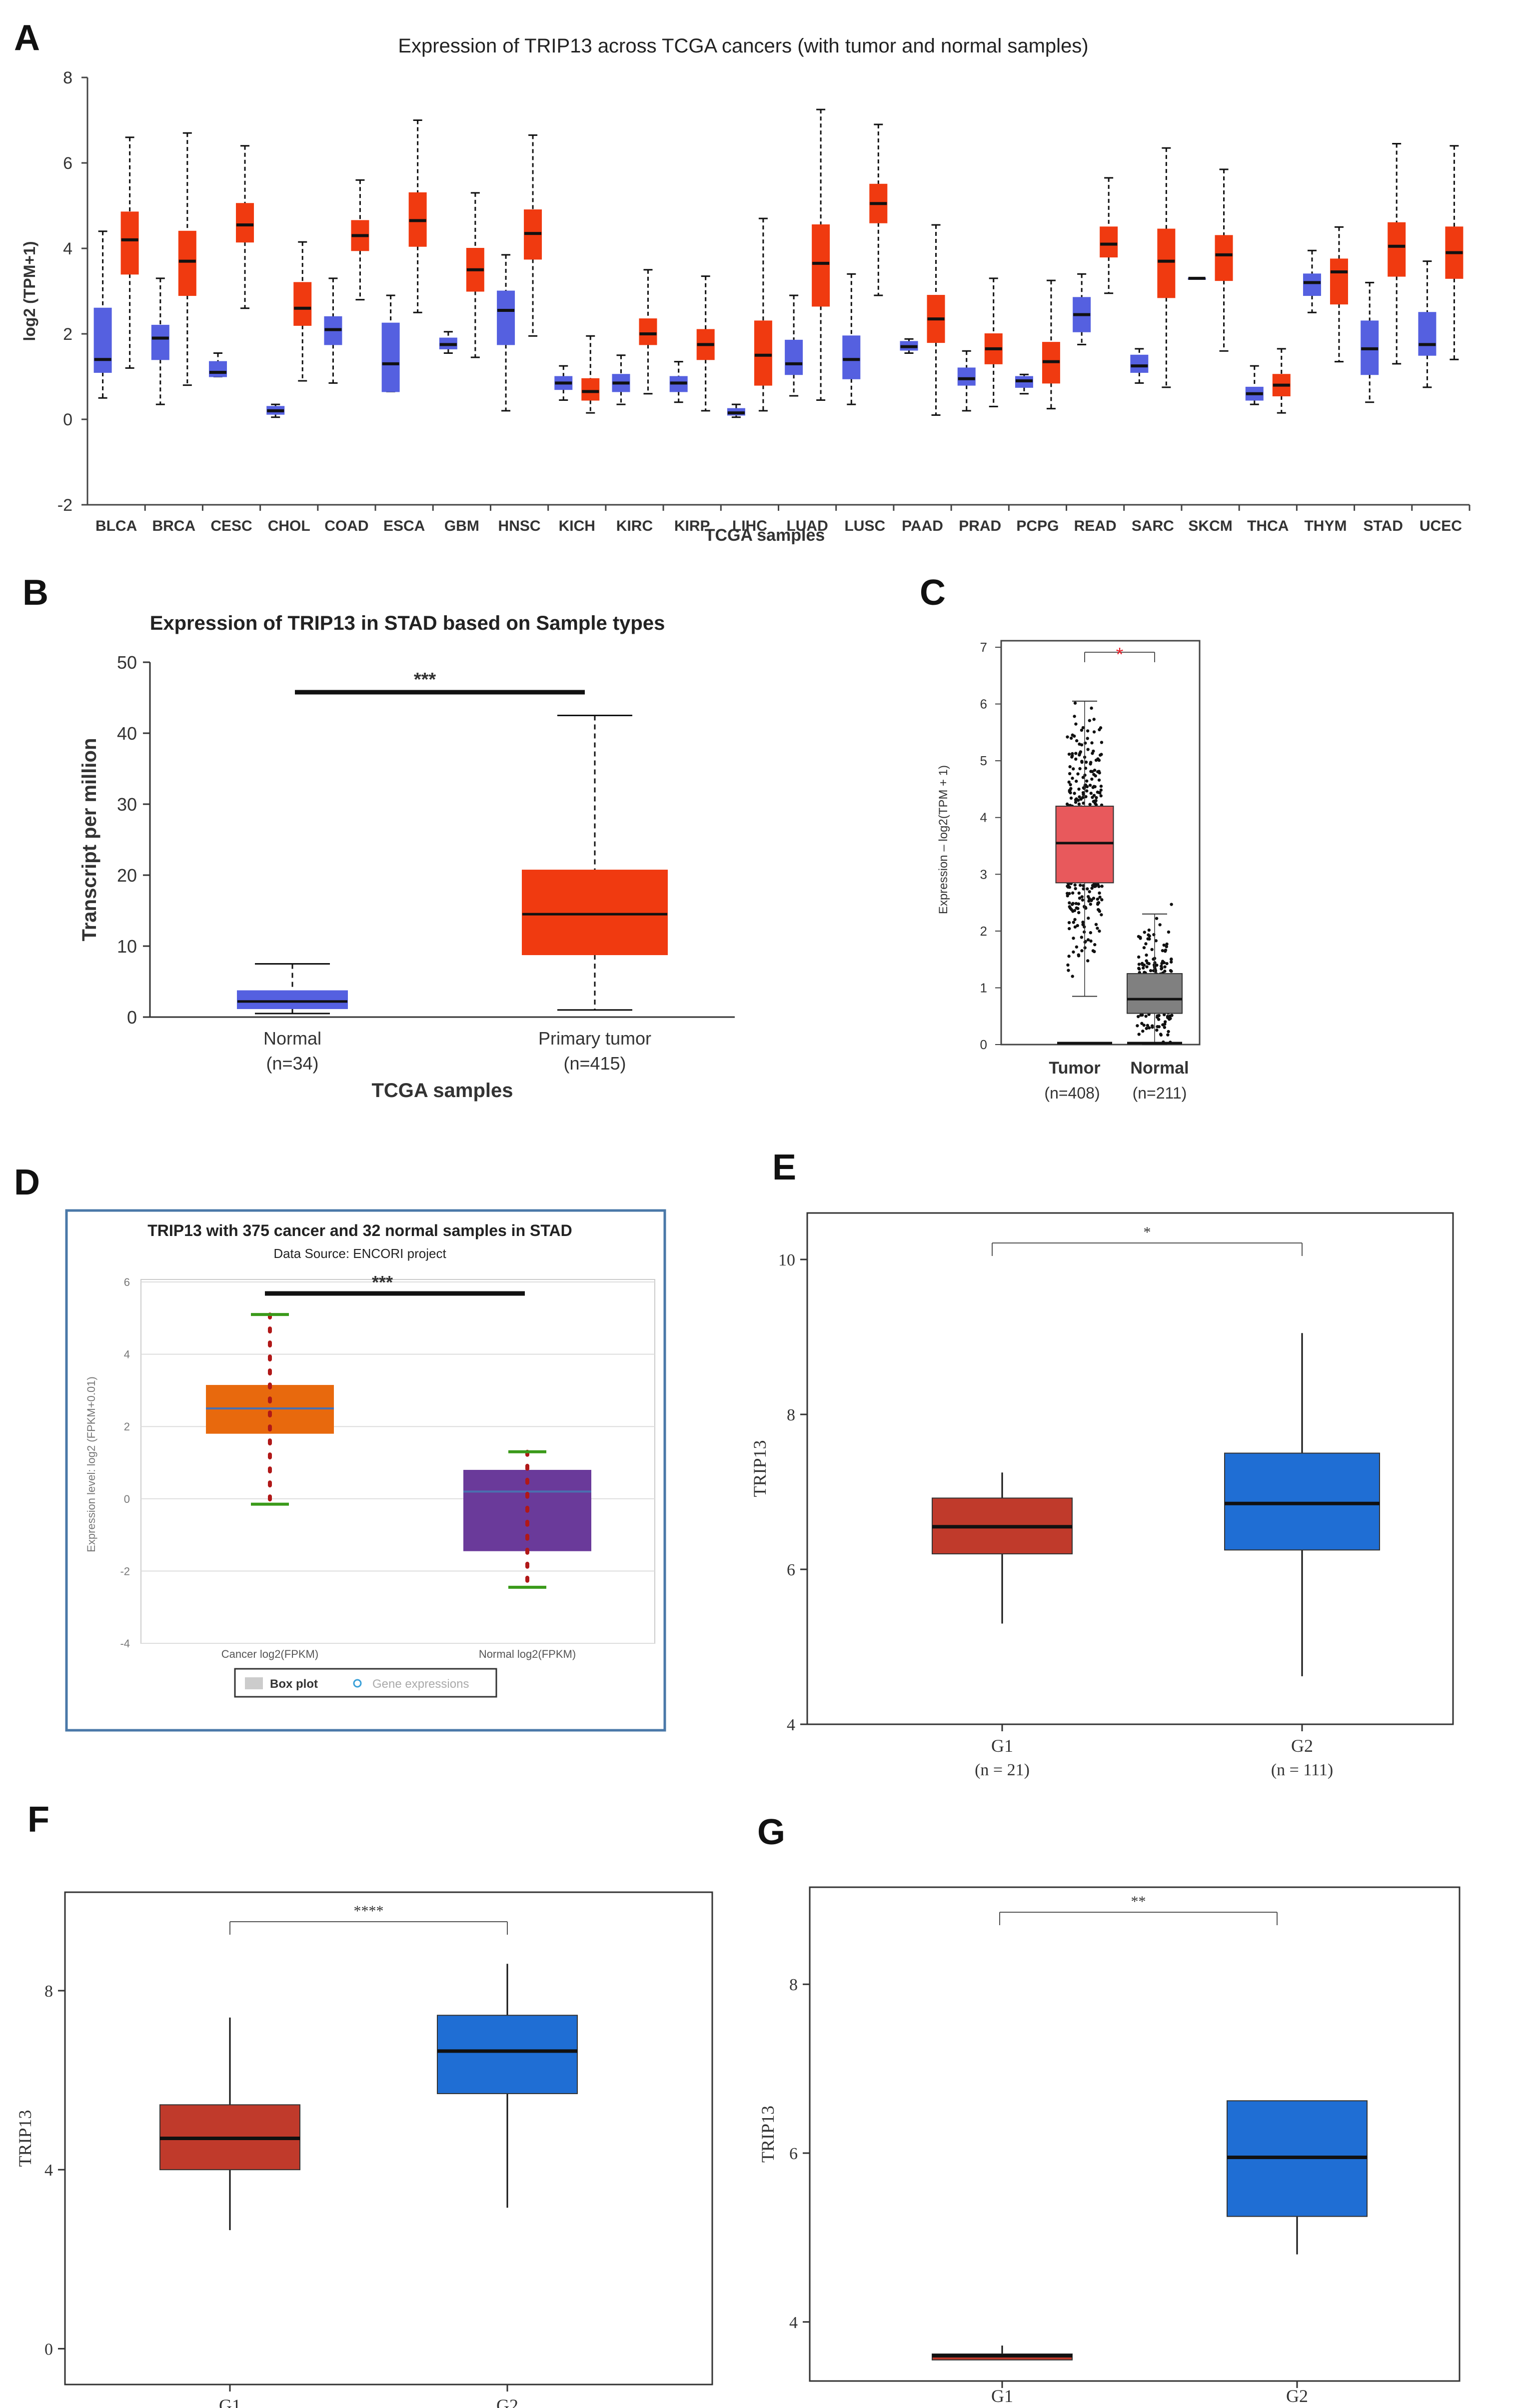  Describe the element at coordinates (420, 1684) in the screenshot. I see `legend-gene-label: Gene expressions` at that location.